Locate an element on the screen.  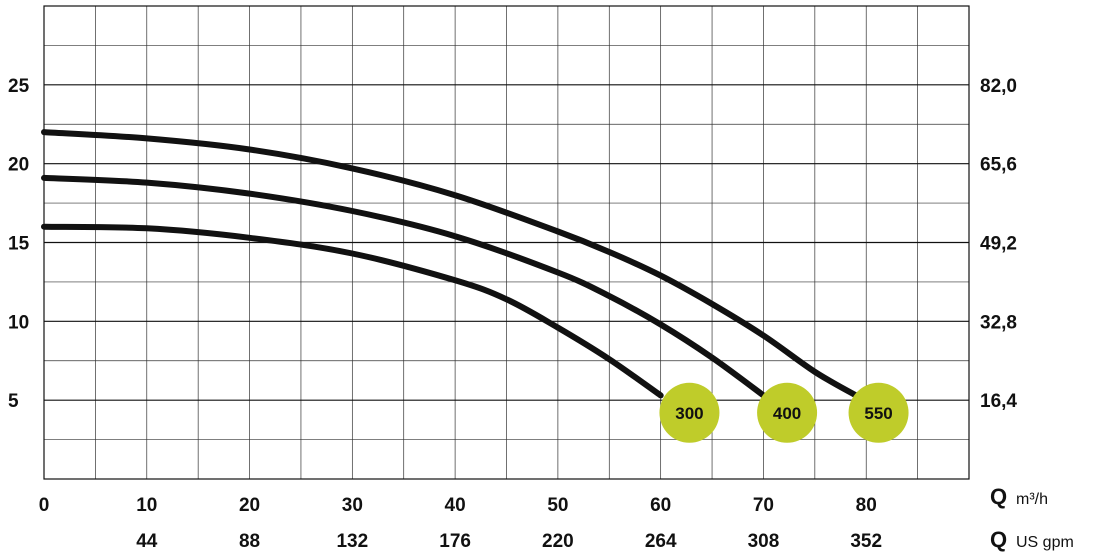
x-secondary-tick-label: 176 is located at coordinates (455, 541).